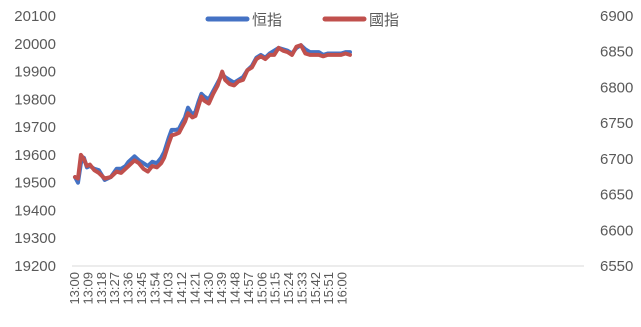  I want to click on right-y-tick-label: 6750, so click(616, 123).